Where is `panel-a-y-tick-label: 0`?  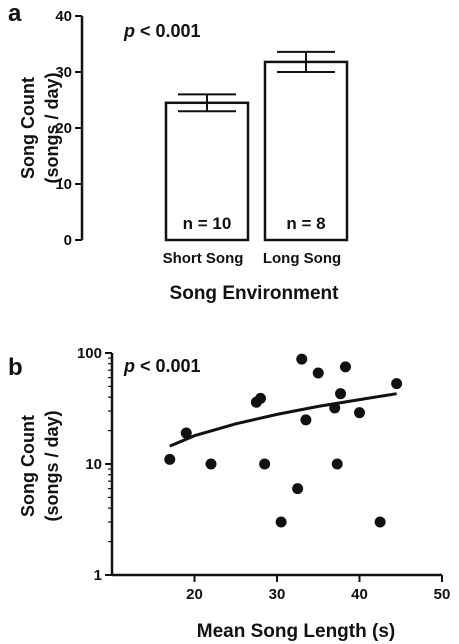 panel-a-y-tick-label: 0 is located at coordinates (68, 240).